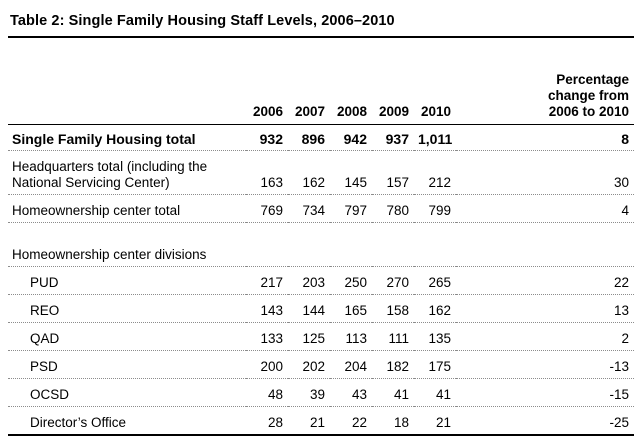  What do you see at coordinates (393, 137) in the screenshot?
I see `cell-2009: 937` at bounding box center [393, 137].